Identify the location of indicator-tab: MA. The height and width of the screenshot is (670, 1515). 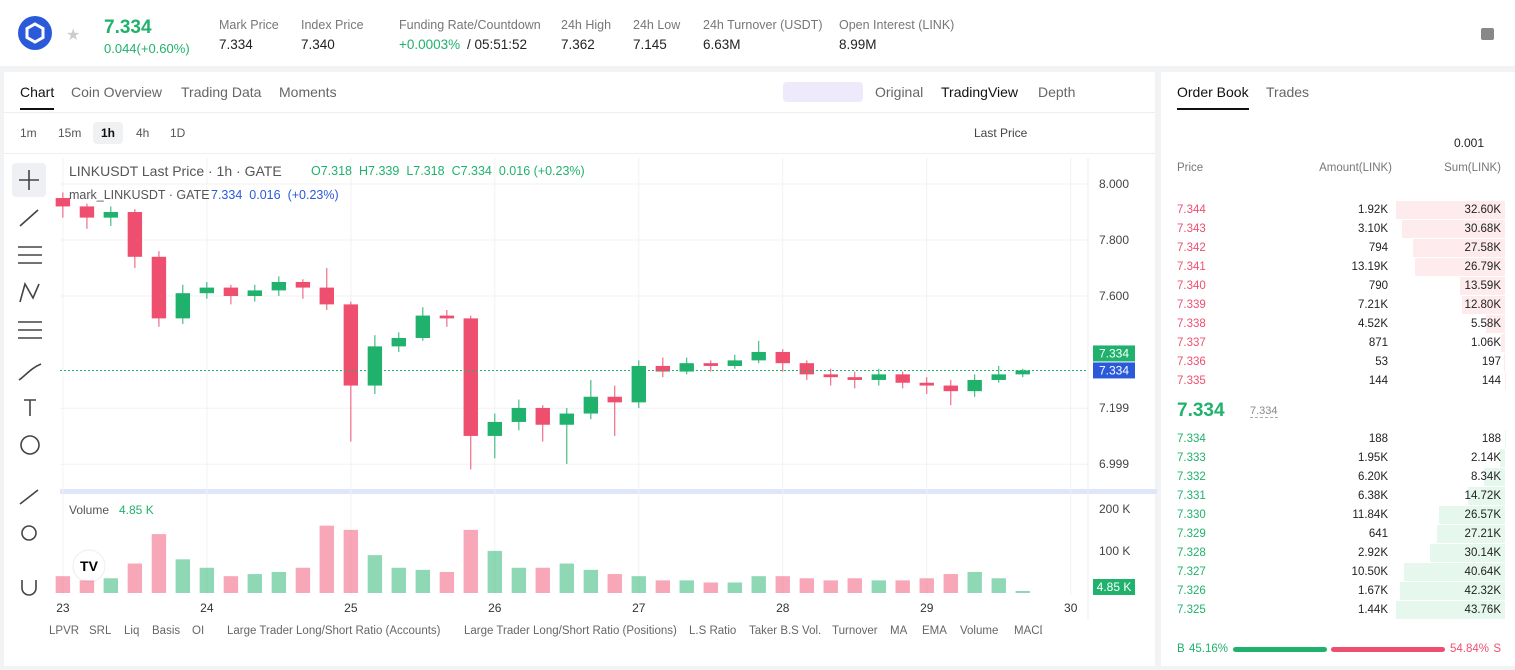
(899, 631).